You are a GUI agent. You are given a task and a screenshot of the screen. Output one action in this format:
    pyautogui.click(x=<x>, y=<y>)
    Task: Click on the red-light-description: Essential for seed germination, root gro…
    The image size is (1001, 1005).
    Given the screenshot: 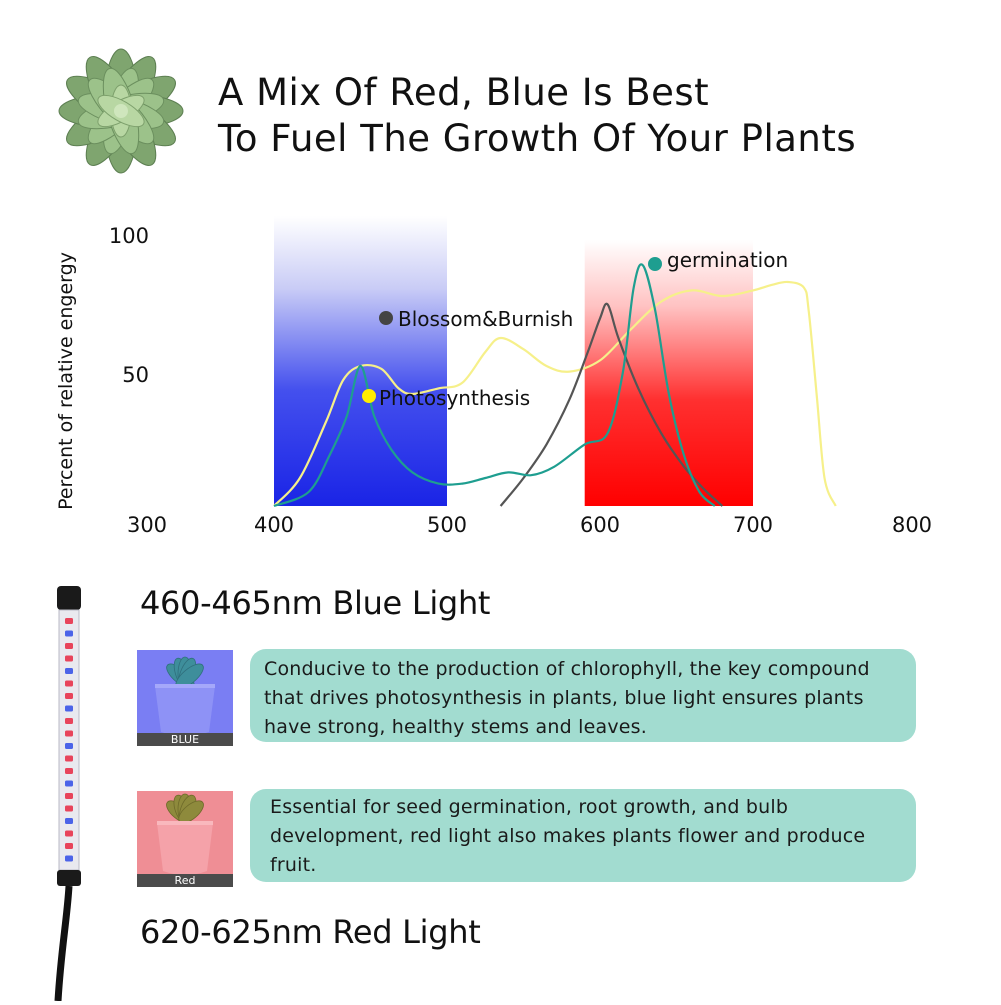 What is the action you would take?
    pyautogui.click(x=583, y=835)
    